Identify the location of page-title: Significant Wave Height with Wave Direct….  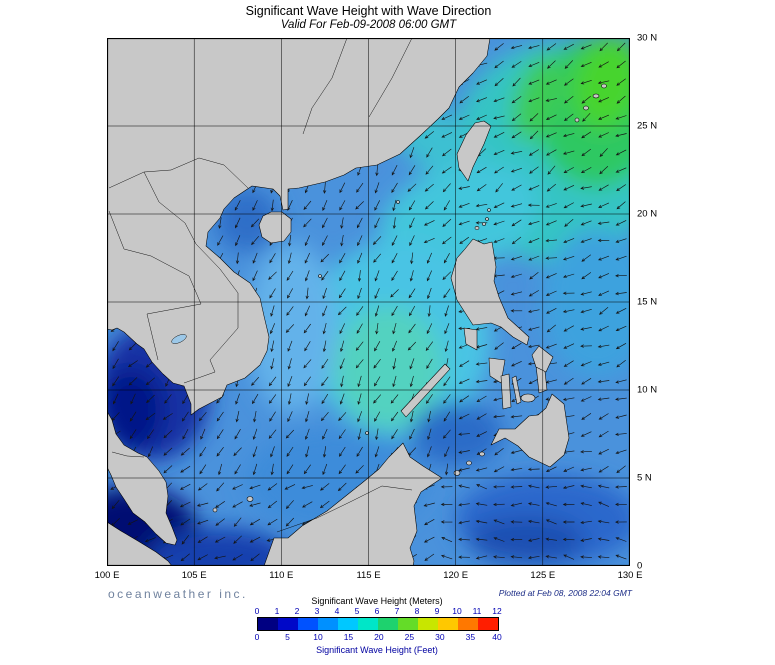
(368, 11).